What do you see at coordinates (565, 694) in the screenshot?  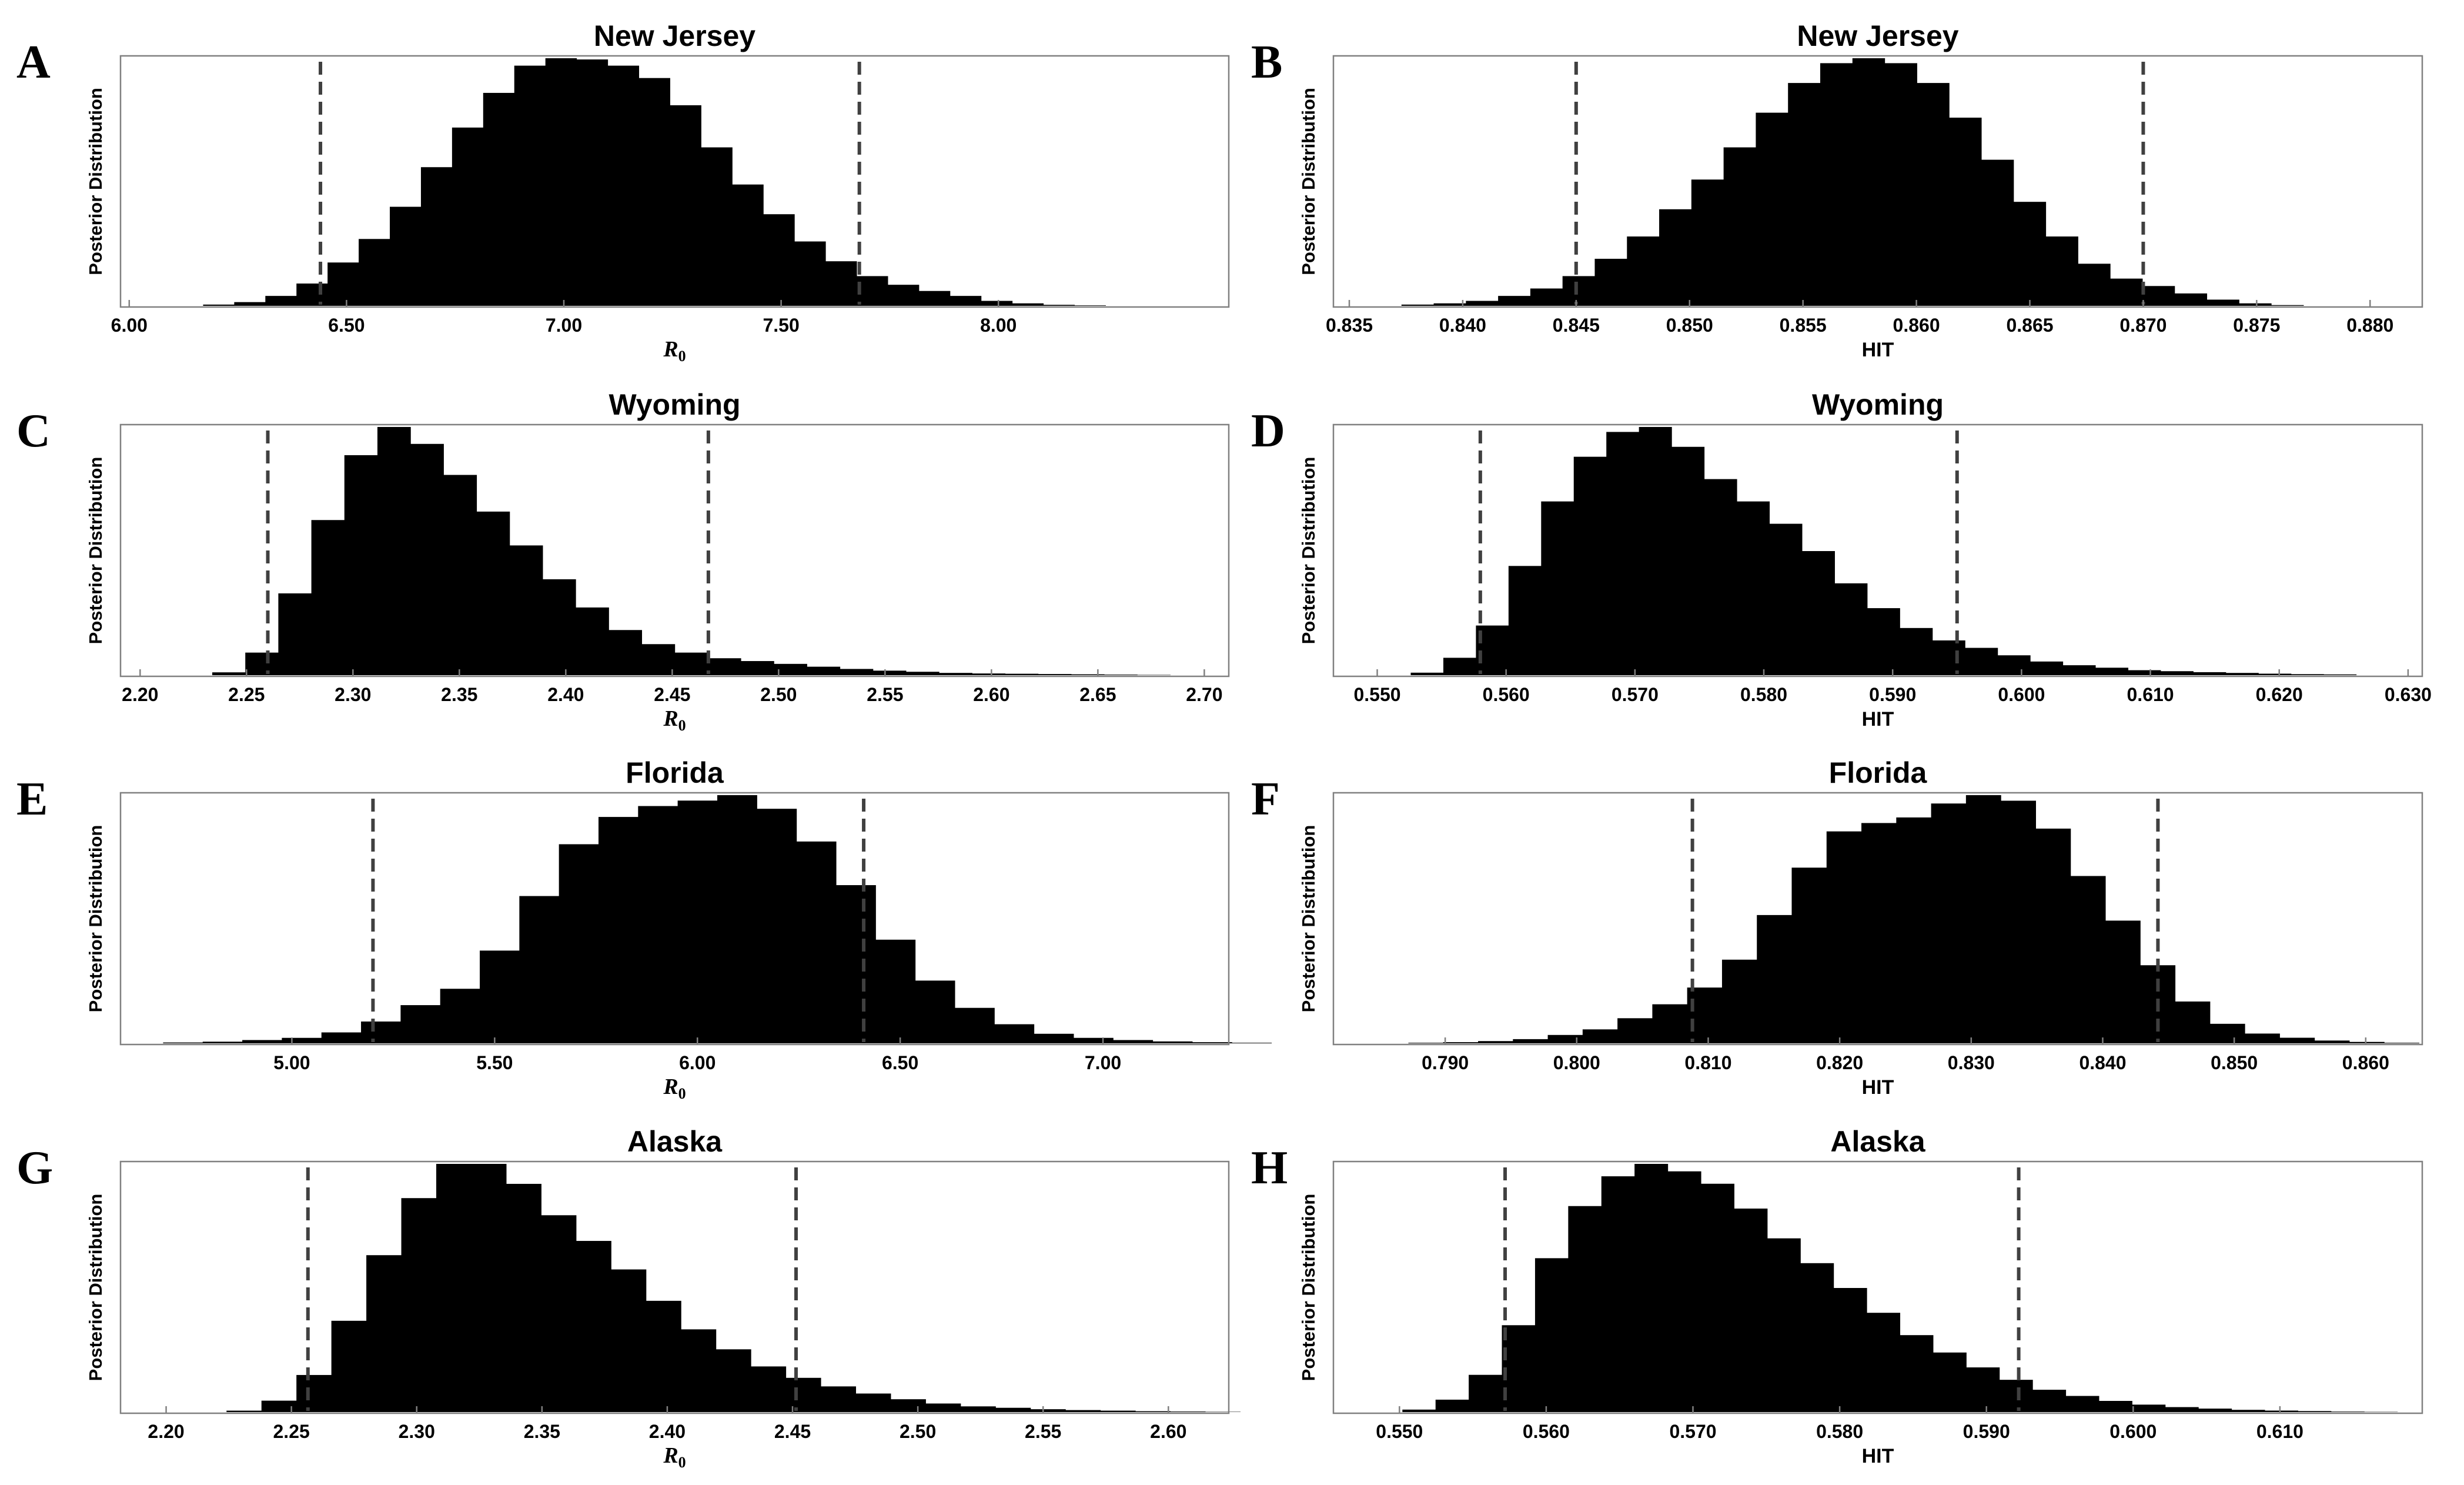 I see `x-tick-label: 2.40` at bounding box center [565, 694].